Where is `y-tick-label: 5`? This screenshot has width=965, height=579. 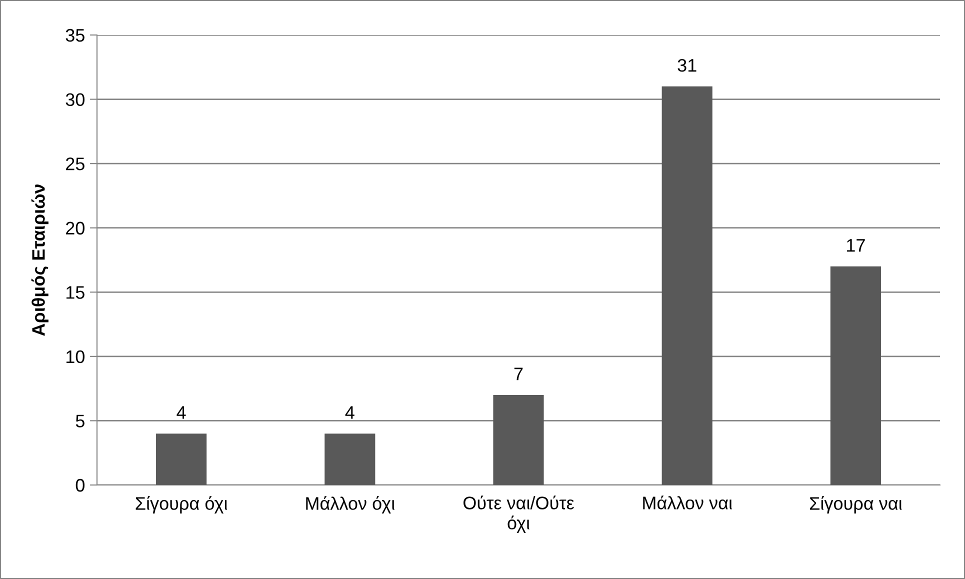 y-tick-label: 5 is located at coordinates (80, 421).